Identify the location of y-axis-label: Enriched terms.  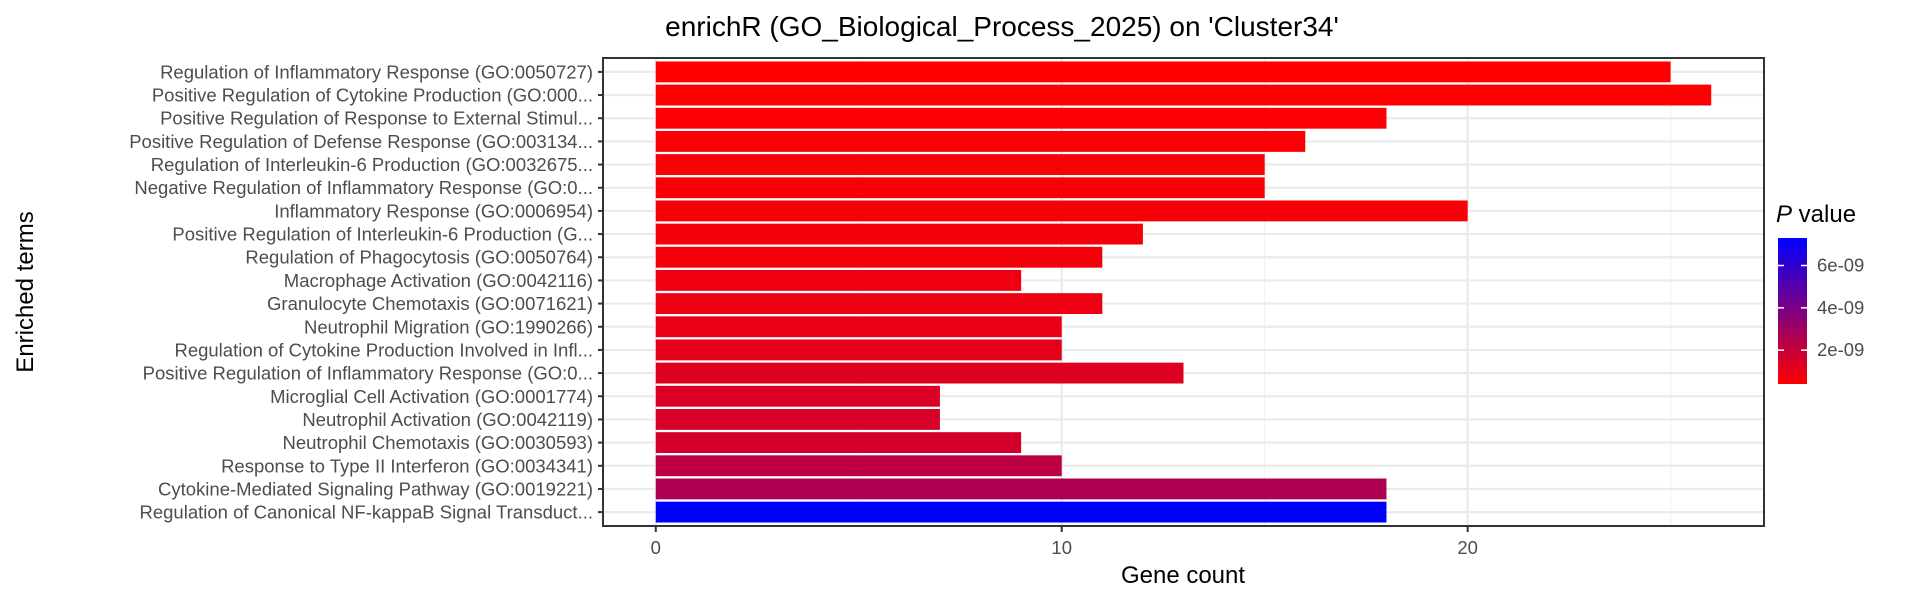
(25, 291).